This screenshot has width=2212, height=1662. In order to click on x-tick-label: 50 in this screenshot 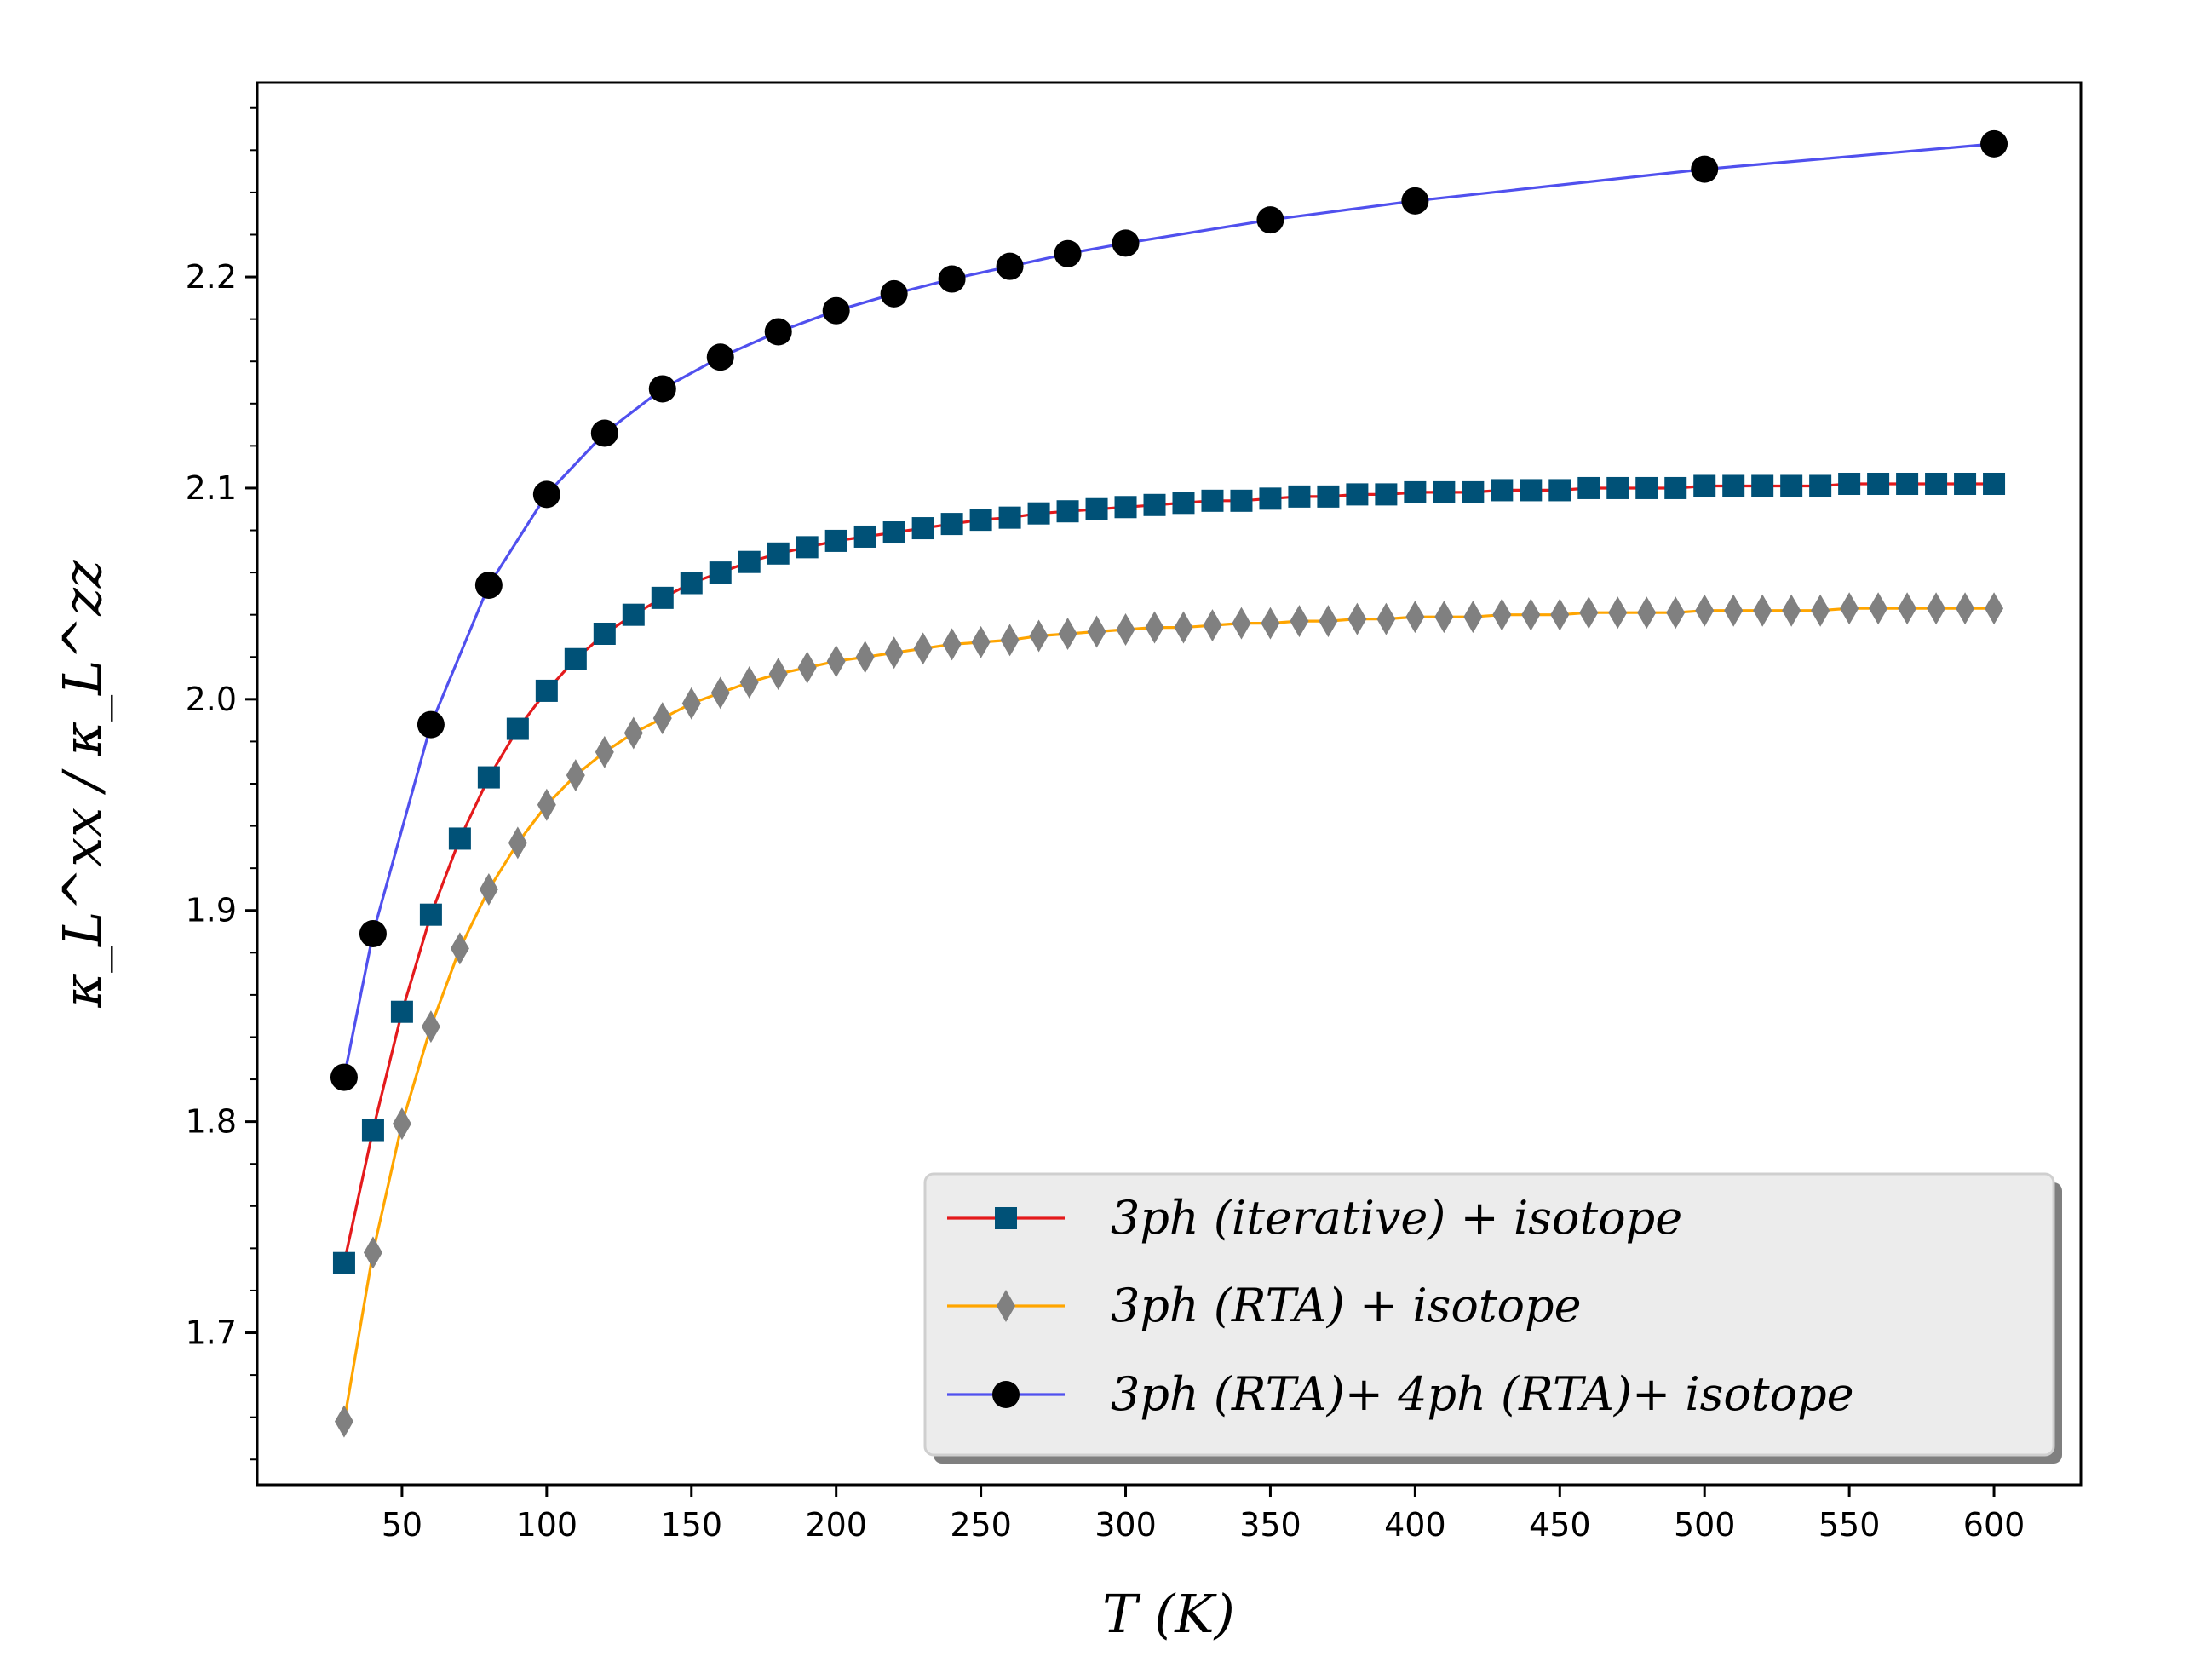, I will do `click(402, 1525)`.